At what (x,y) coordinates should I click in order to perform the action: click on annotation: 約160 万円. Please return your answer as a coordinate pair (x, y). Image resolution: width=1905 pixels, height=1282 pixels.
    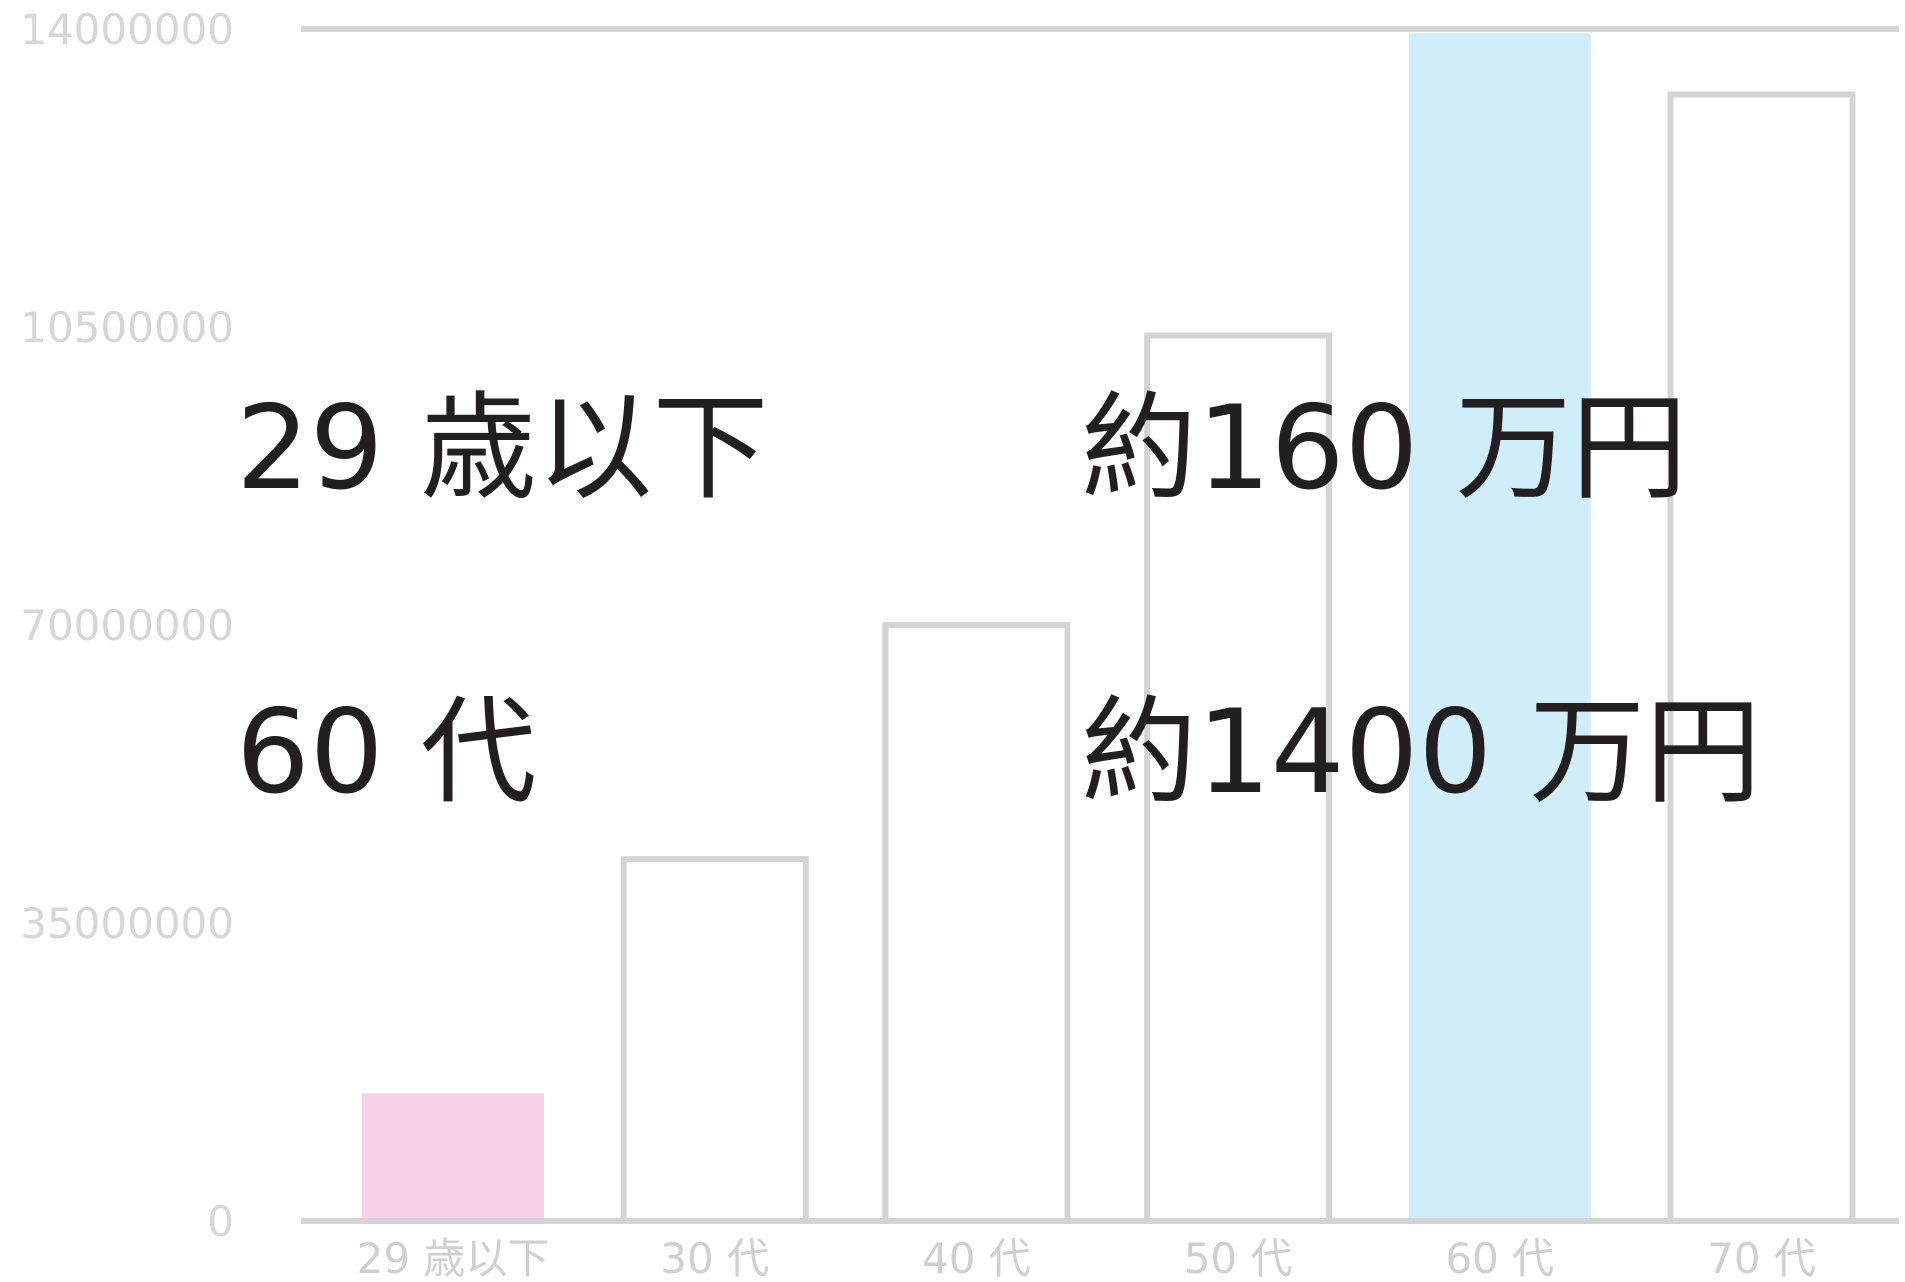
    Looking at the image, I should click on (1384, 448).